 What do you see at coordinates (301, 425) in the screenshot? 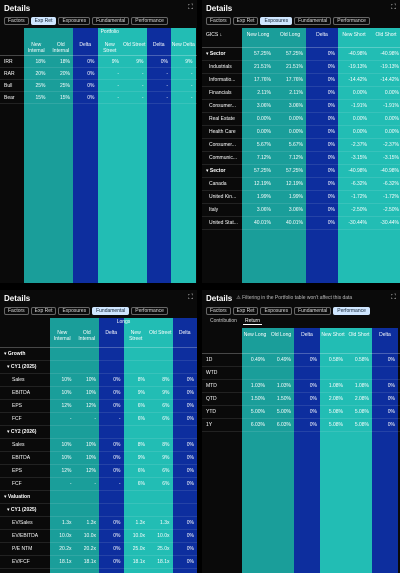
I see `table-row: 1Y 6.03% 6.03% 0% 5.08% 5.08% 0%` at bounding box center [301, 425].